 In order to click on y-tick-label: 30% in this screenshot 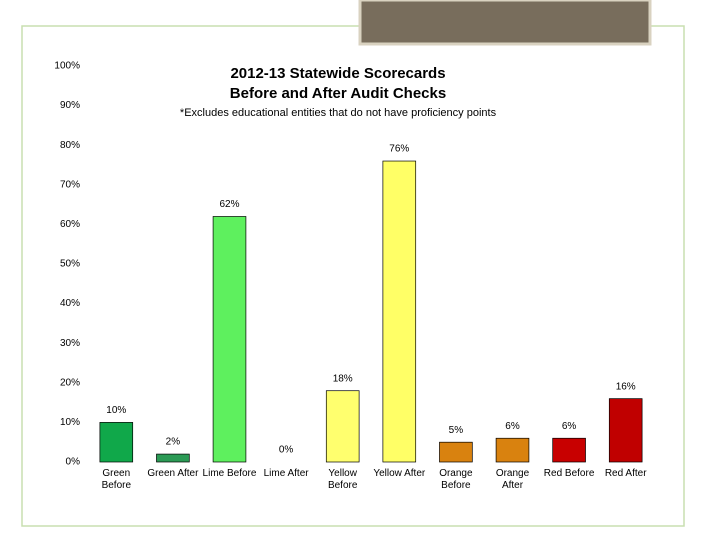, I will do `click(70, 343)`.